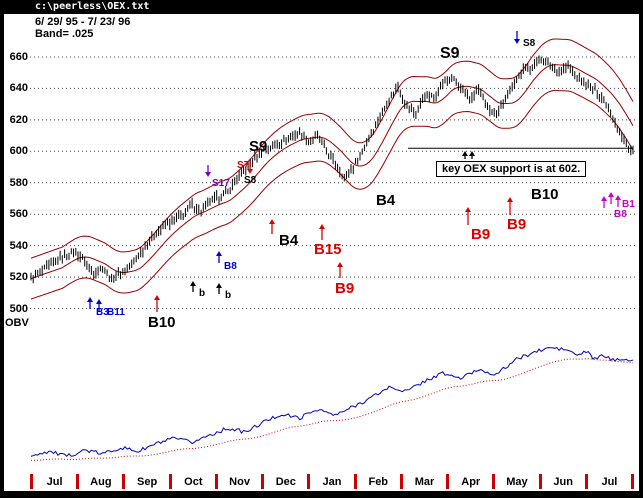 Image resolution: width=643 pixels, height=498 pixels. I want to click on month-label-1-aug: Aug, so click(99, 481).